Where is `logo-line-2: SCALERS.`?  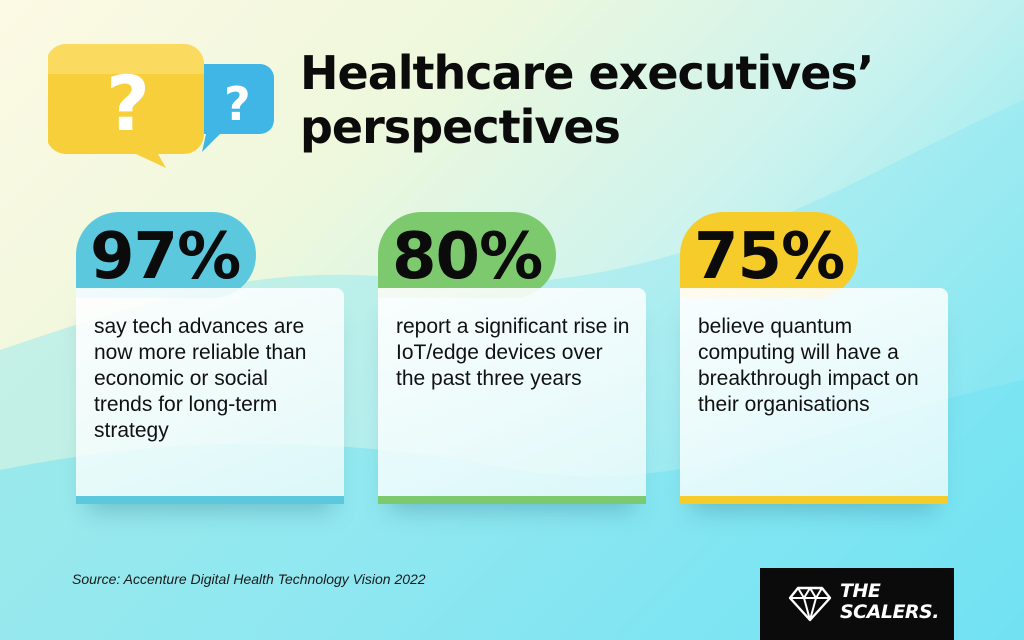
logo-line-2: SCALERS. is located at coordinates (889, 612).